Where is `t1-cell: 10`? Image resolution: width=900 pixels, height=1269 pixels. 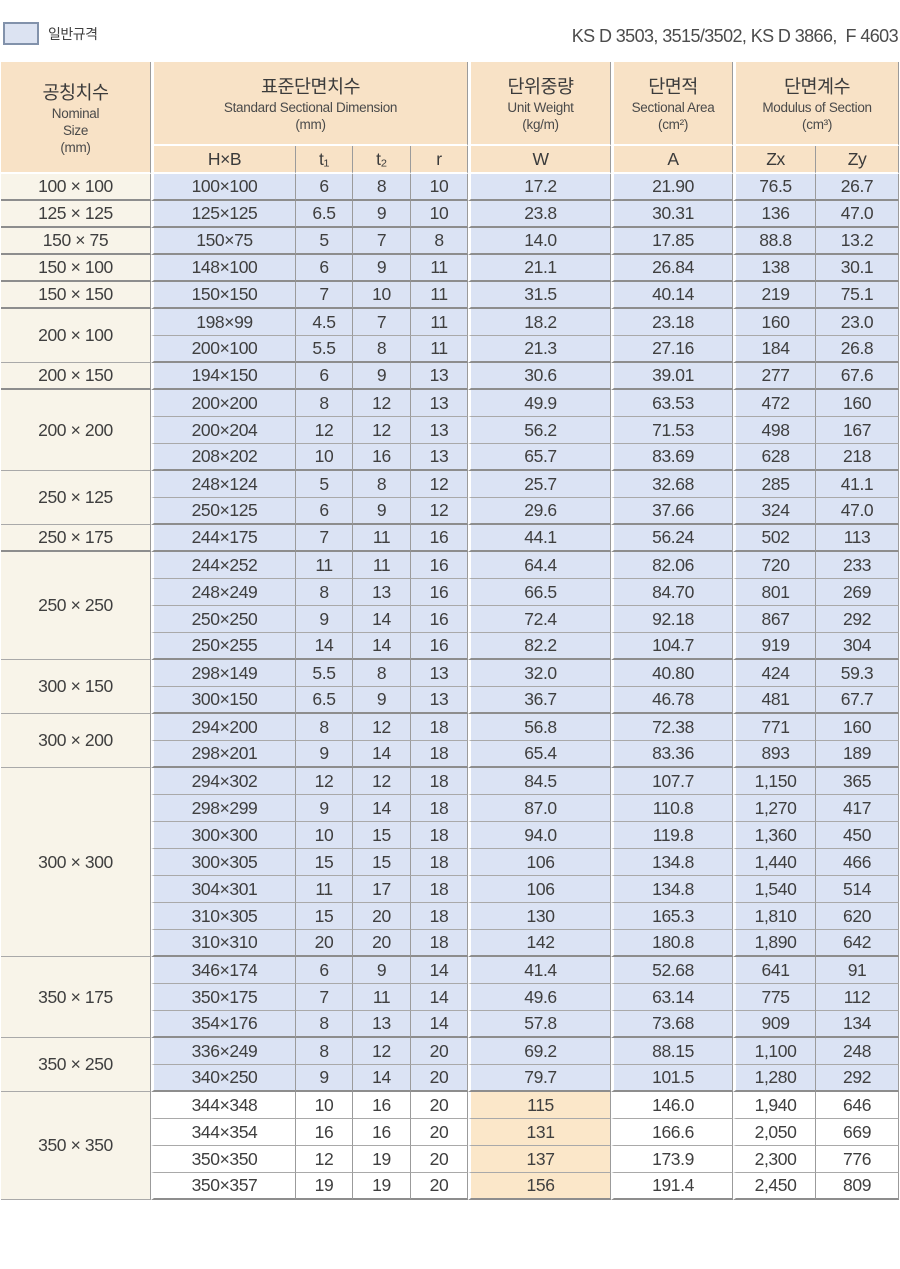 t1-cell: 10 is located at coordinates (324, 1105).